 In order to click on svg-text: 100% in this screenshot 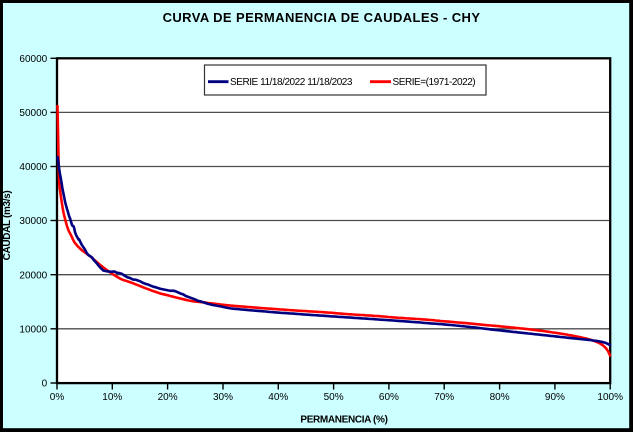, I will do `click(610, 397)`.